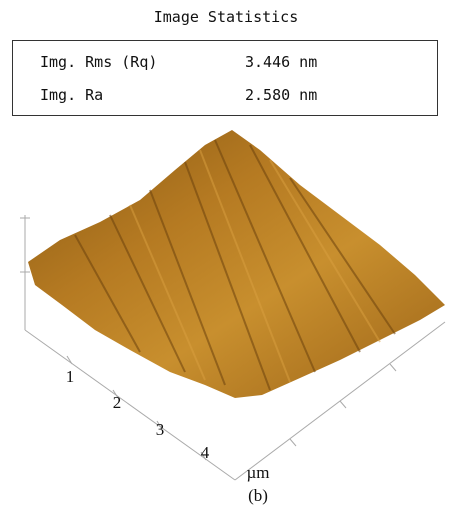 Image resolution: width=452 pixels, height=511 pixels. I want to click on axis-tick-label: 2, so click(117, 402).